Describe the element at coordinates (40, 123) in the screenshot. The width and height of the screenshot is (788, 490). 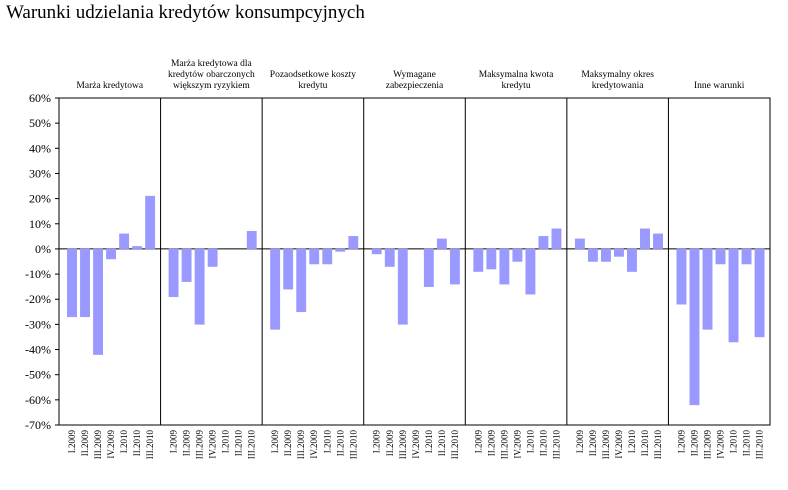
I see `y-tick-label: 50%` at that location.